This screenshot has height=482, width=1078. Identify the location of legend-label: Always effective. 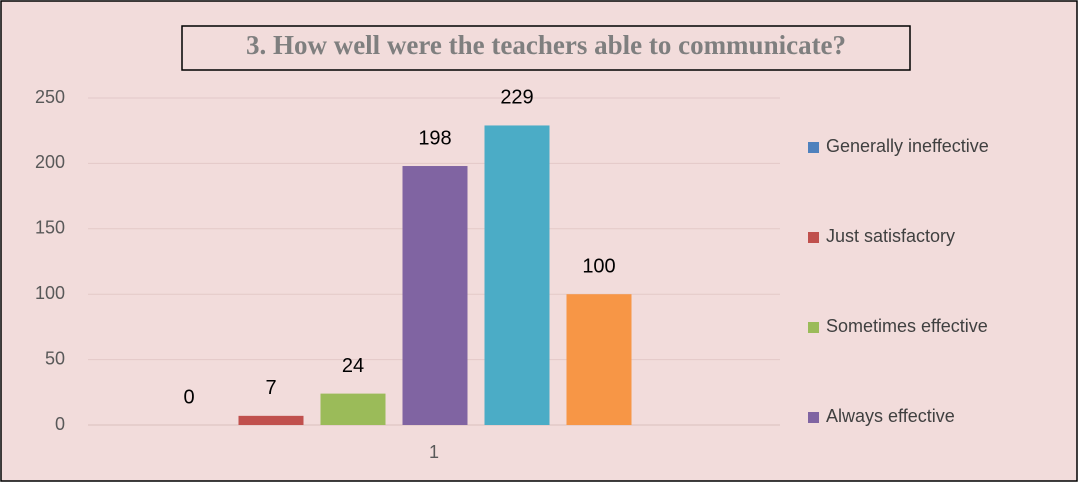
(890, 416).